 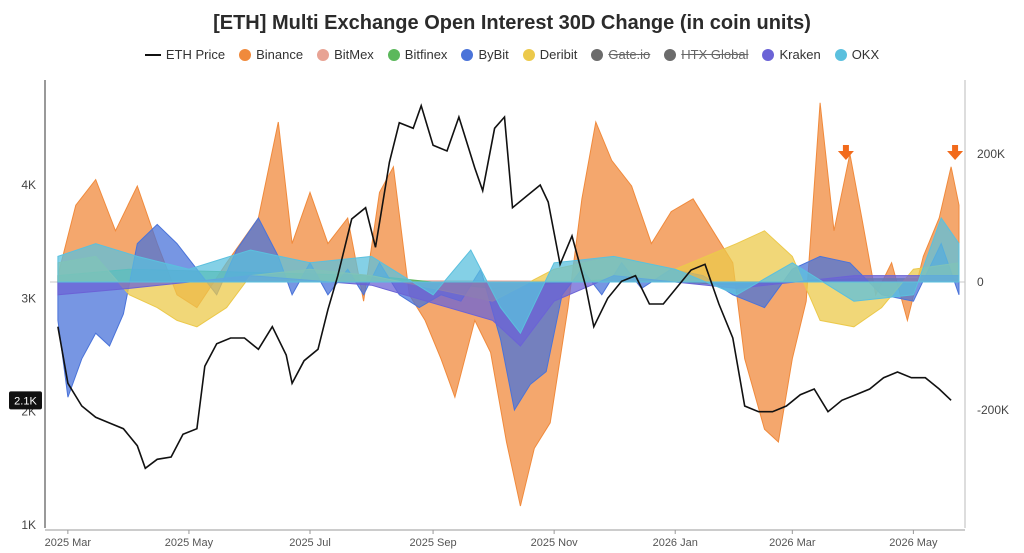 What do you see at coordinates (675, 543) in the screenshot?
I see `x-tick-label: 2026 Jan` at bounding box center [675, 543].